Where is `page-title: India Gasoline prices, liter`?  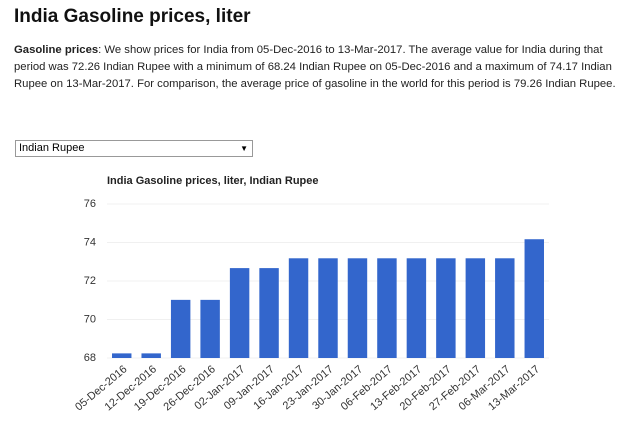
page-title: India Gasoline prices, liter is located at coordinates (132, 16).